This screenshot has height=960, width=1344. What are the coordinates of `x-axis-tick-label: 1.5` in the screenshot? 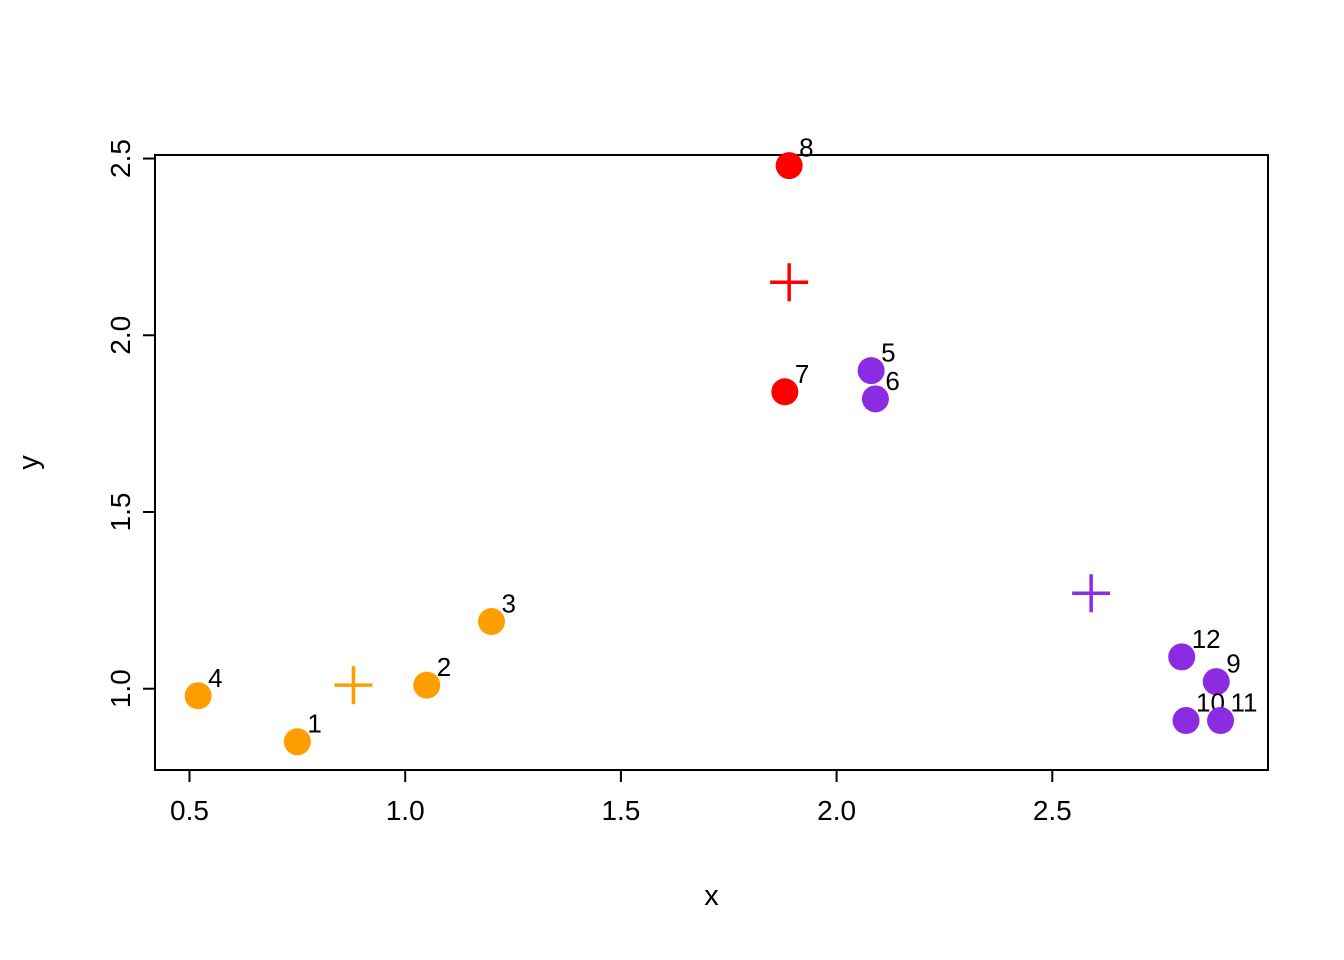 It's located at (620, 810).